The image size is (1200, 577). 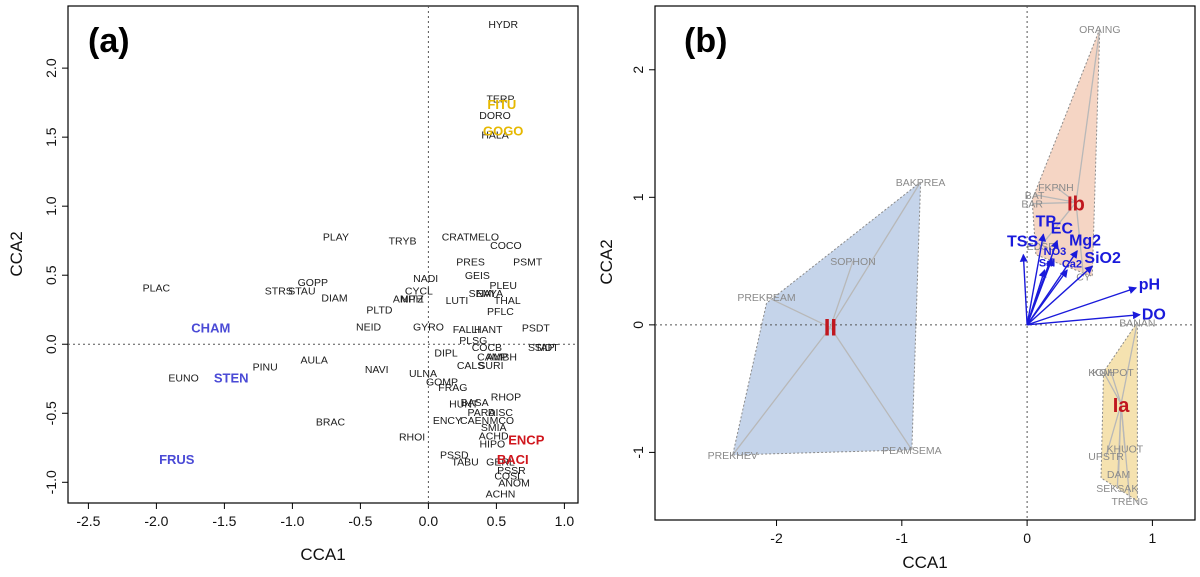 I want to click on species-label-pres: PRES, so click(x=470, y=262).